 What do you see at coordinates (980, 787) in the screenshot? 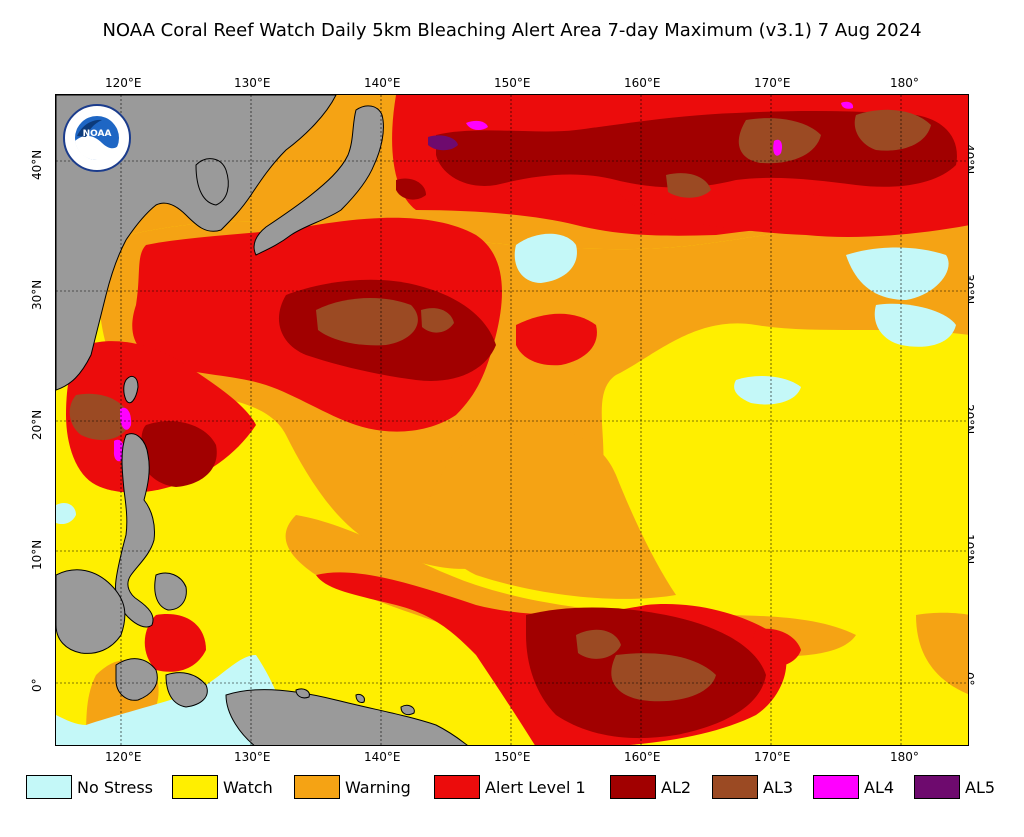
I see `legend-label: AL5` at bounding box center [980, 787].